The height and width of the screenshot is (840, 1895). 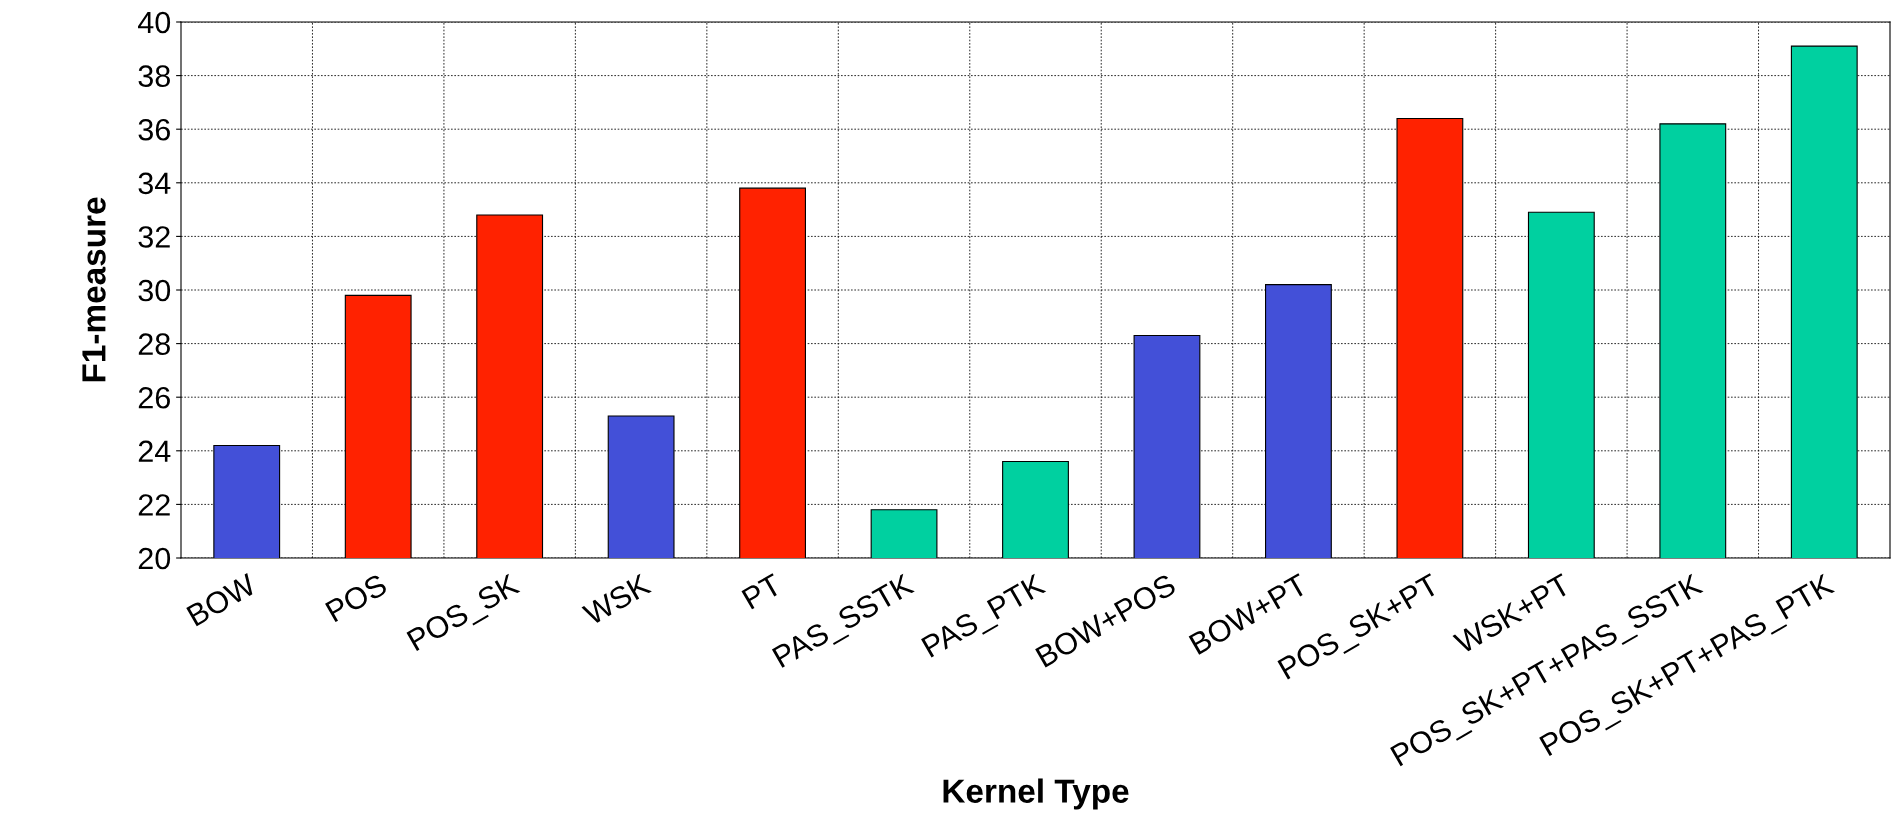 I want to click on y-tick-label: 20, so click(x=154, y=558).